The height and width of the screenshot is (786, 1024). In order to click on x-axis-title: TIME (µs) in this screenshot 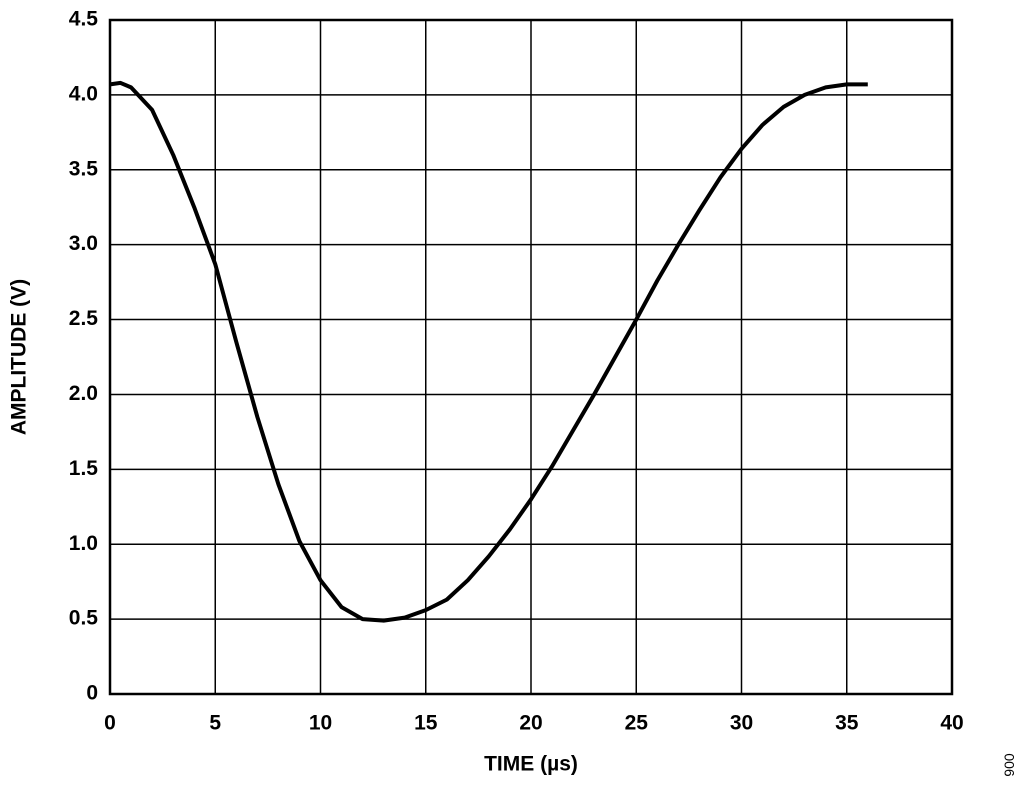, I will do `click(531, 764)`.